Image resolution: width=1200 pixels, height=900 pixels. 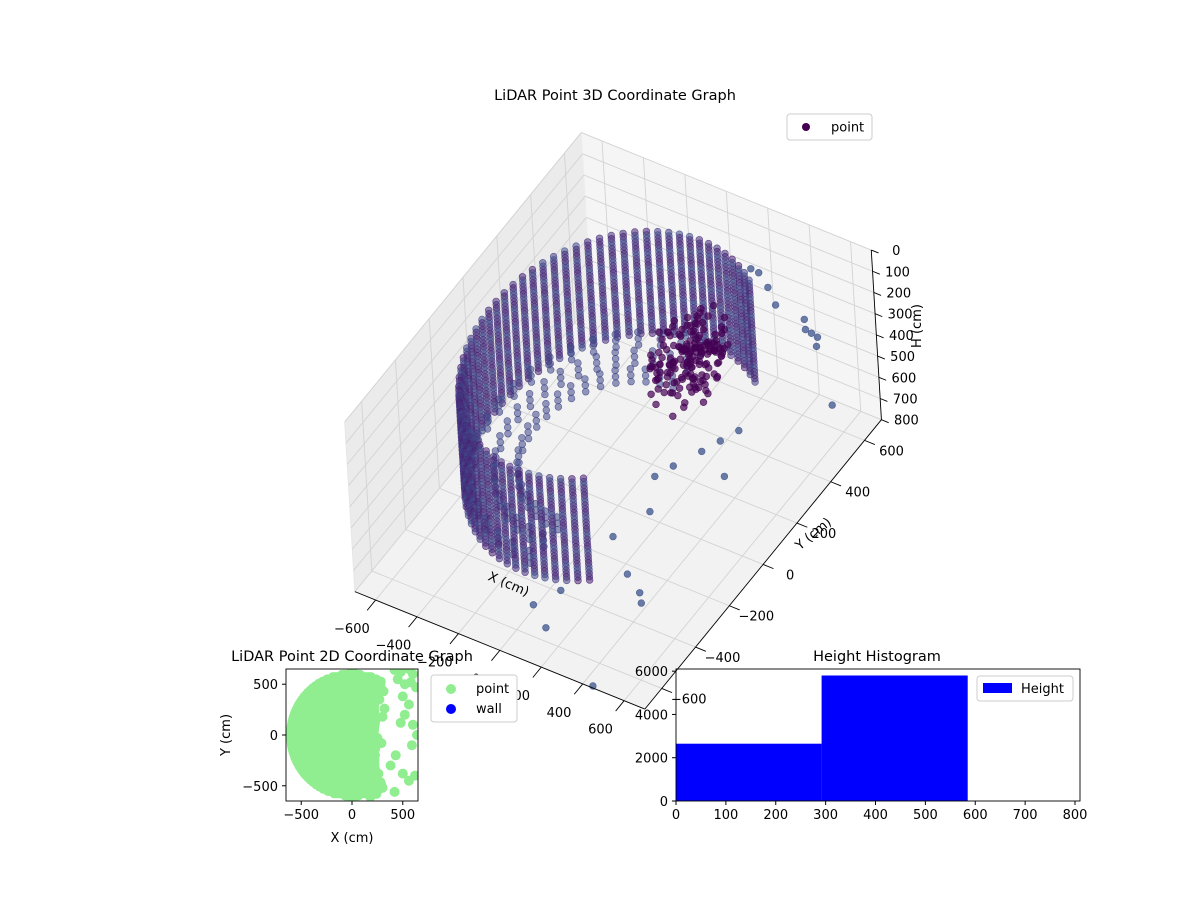 I want to click on histogram-y-tick-label: 4000, so click(x=651, y=715).